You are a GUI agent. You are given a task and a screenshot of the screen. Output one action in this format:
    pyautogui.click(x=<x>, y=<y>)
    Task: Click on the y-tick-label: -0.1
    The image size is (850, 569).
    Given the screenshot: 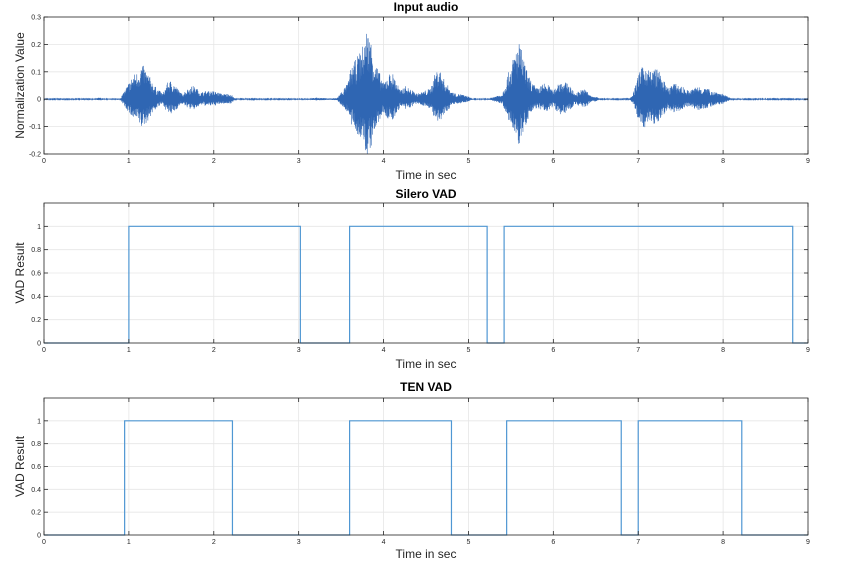 What is the action you would take?
    pyautogui.click(x=35, y=127)
    